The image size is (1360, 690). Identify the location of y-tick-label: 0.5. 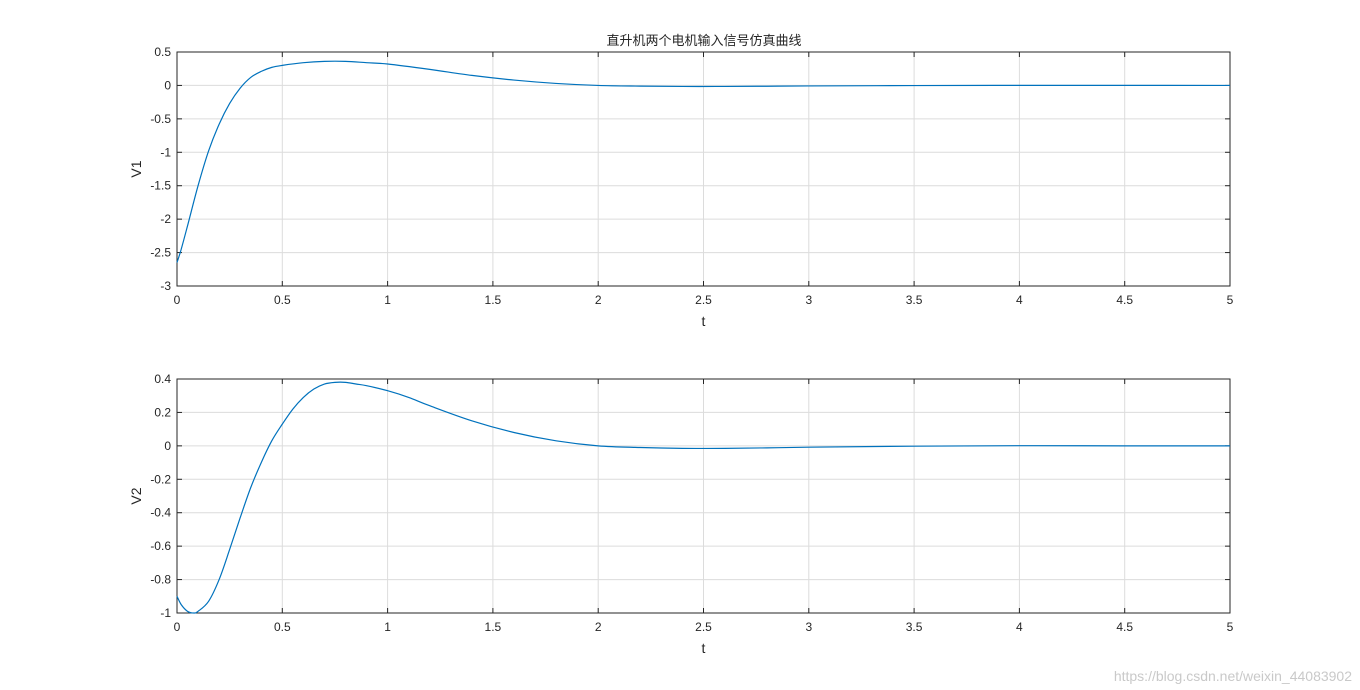
(162, 52).